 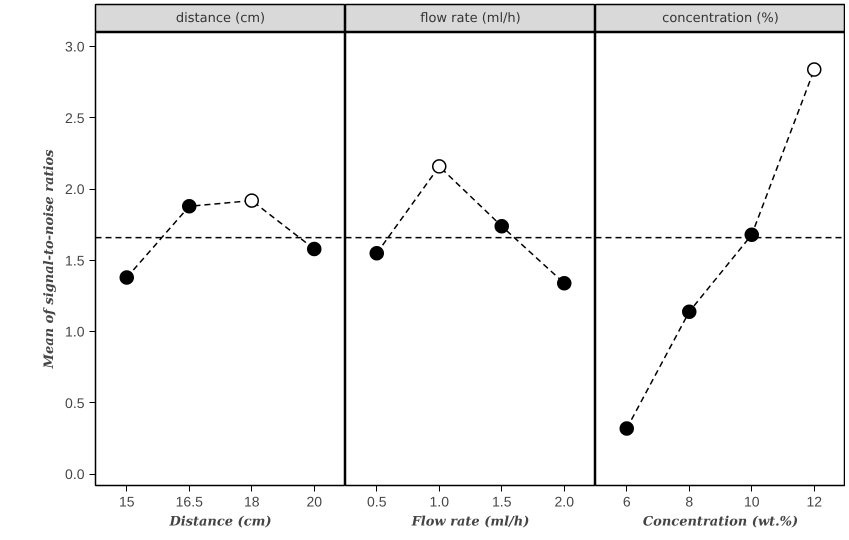 I want to click on x-axis-title: Concentration (wt.%), so click(x=720, y=522).